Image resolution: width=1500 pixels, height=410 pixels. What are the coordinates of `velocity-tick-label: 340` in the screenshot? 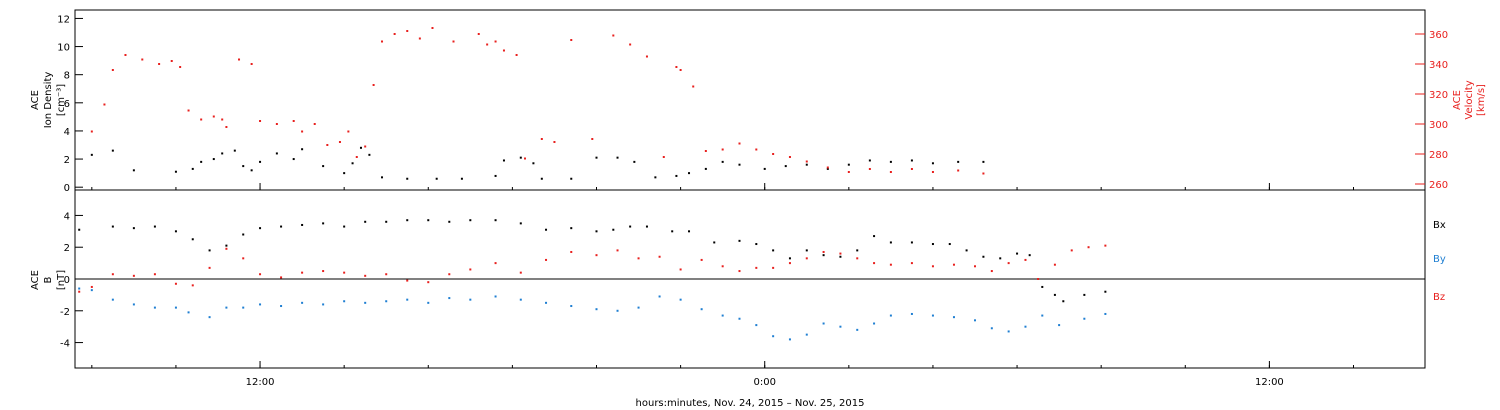 It's located at (1438, 65).